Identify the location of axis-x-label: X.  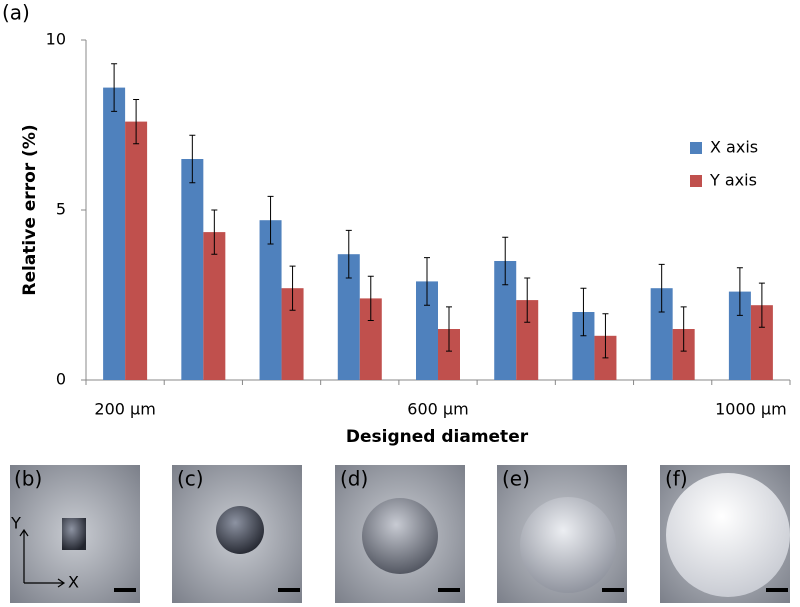
(73, 582).